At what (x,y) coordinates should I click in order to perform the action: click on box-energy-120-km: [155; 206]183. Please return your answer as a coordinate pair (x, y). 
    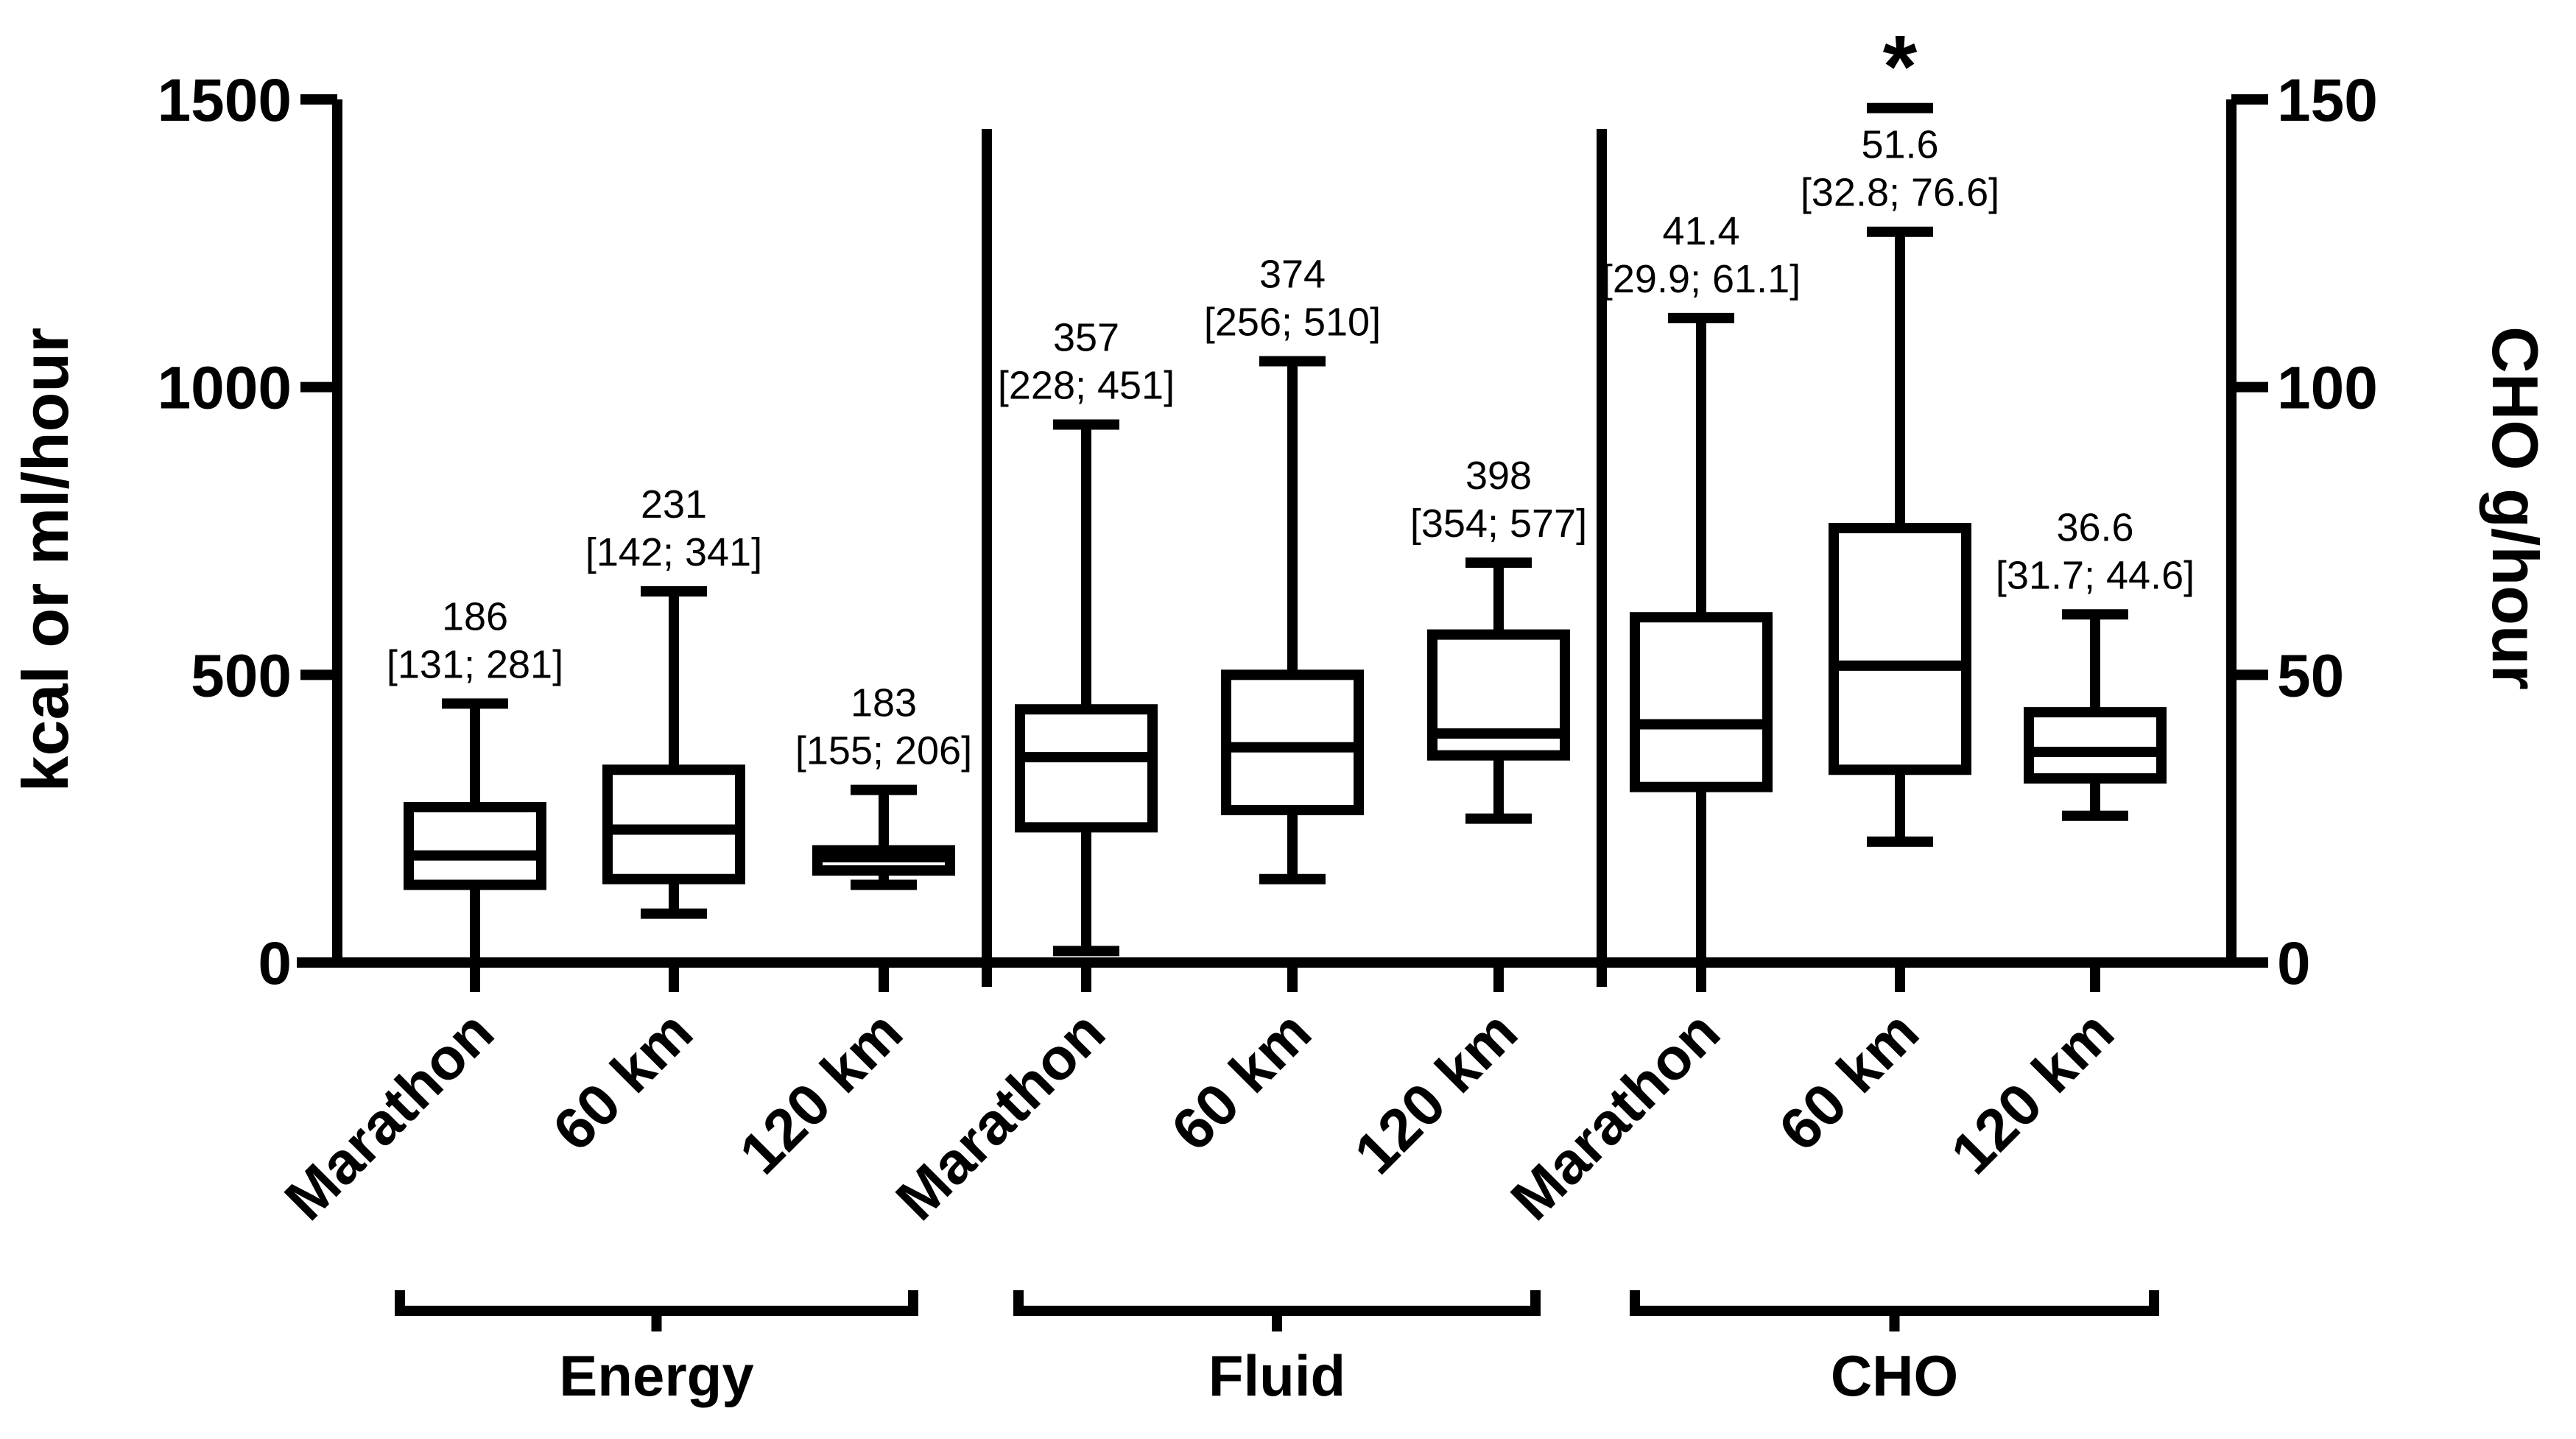
    Looking at the image, I should click on (883, 836).